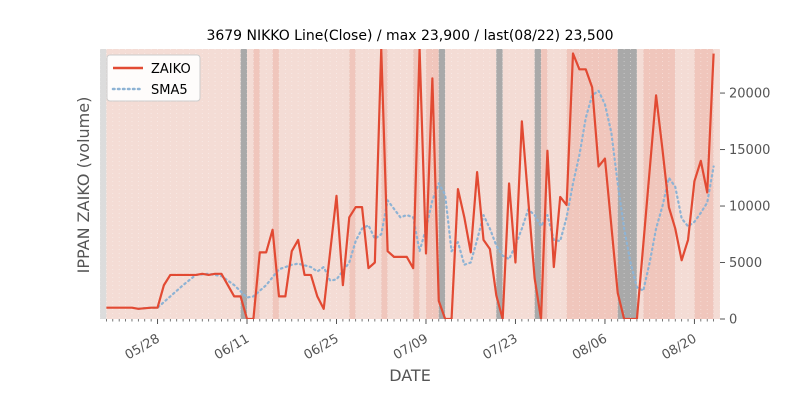 This screenshot has height=404, width=800. Describe the element at coordinates (169, 90) in the screenshot. I see `legend-label-sma5: SMA5` at that location.